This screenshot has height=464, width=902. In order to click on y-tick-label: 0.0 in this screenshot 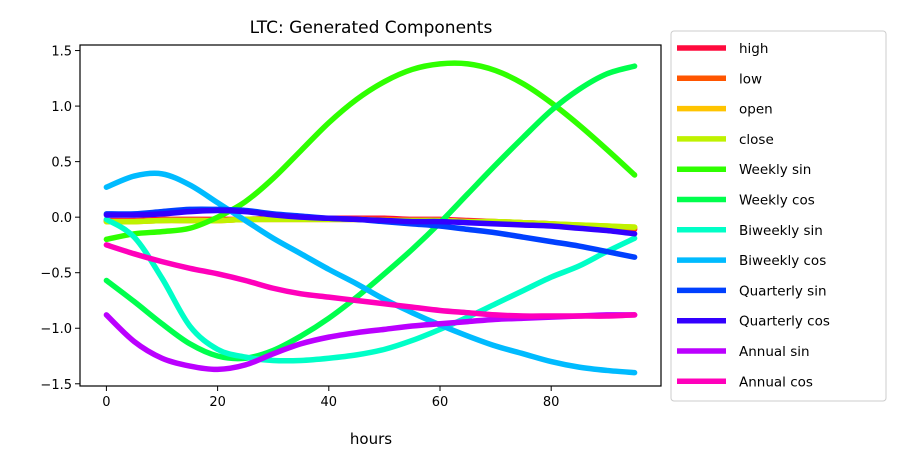, I will do `click(61, 218)`.